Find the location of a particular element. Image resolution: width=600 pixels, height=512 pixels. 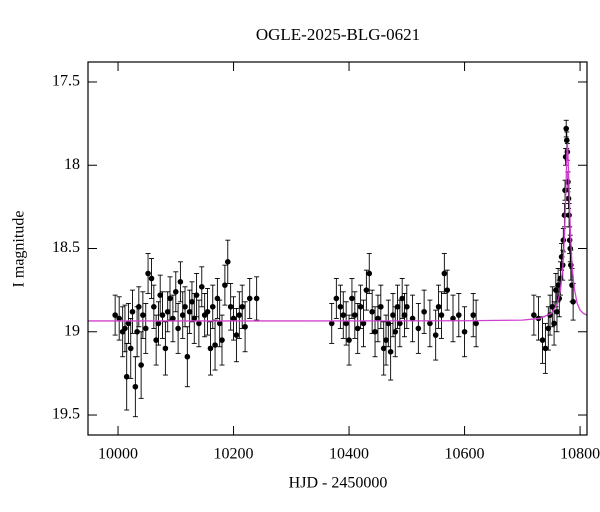

x-tick-label: 10400 is located at coordinates (349, 454).